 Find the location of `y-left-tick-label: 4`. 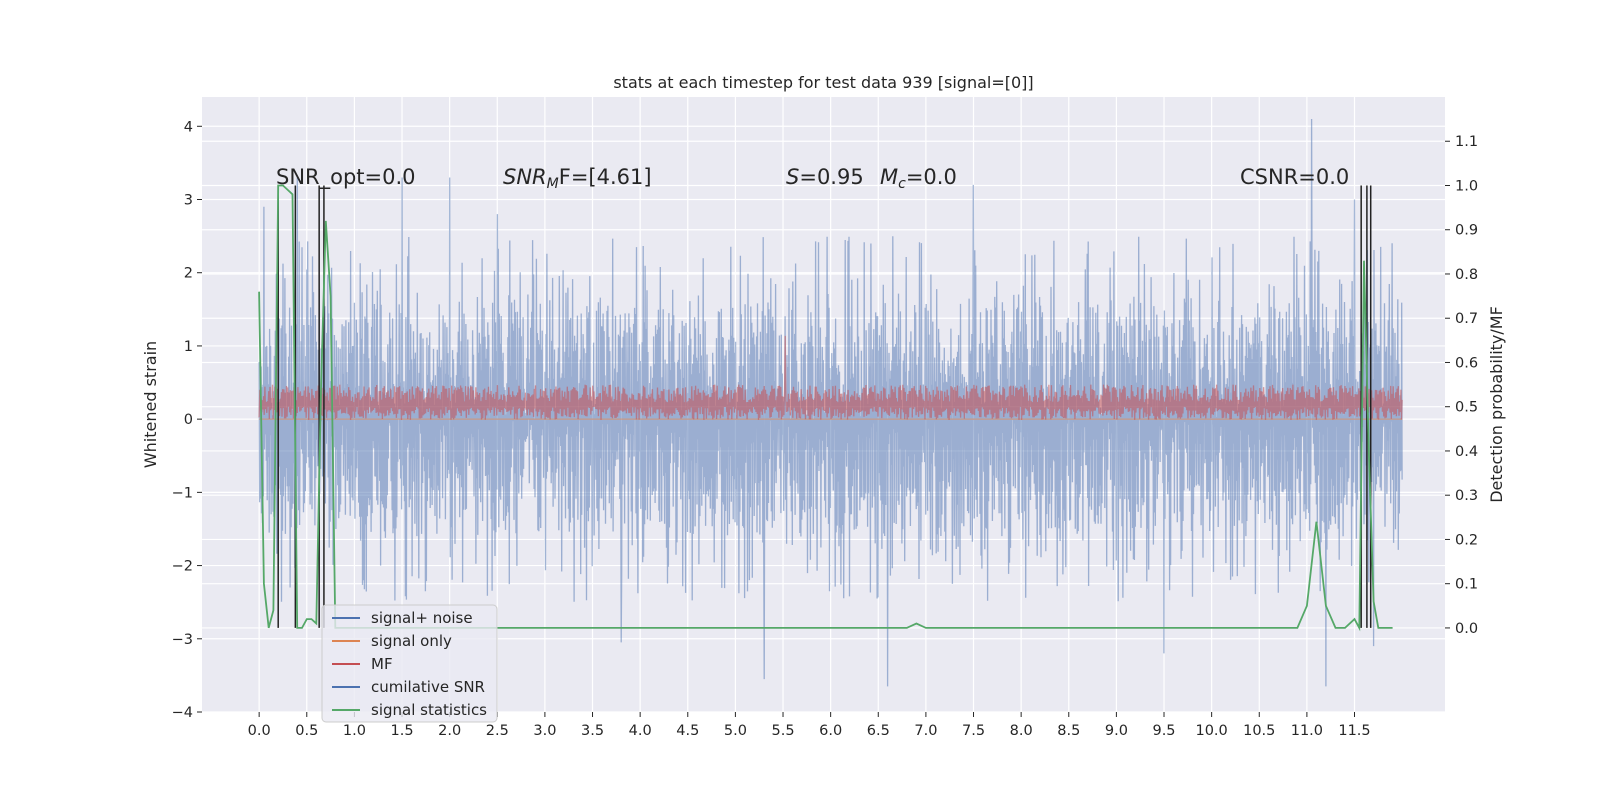

y-left-tick-label: 4 is located at coordinates (188, 127).